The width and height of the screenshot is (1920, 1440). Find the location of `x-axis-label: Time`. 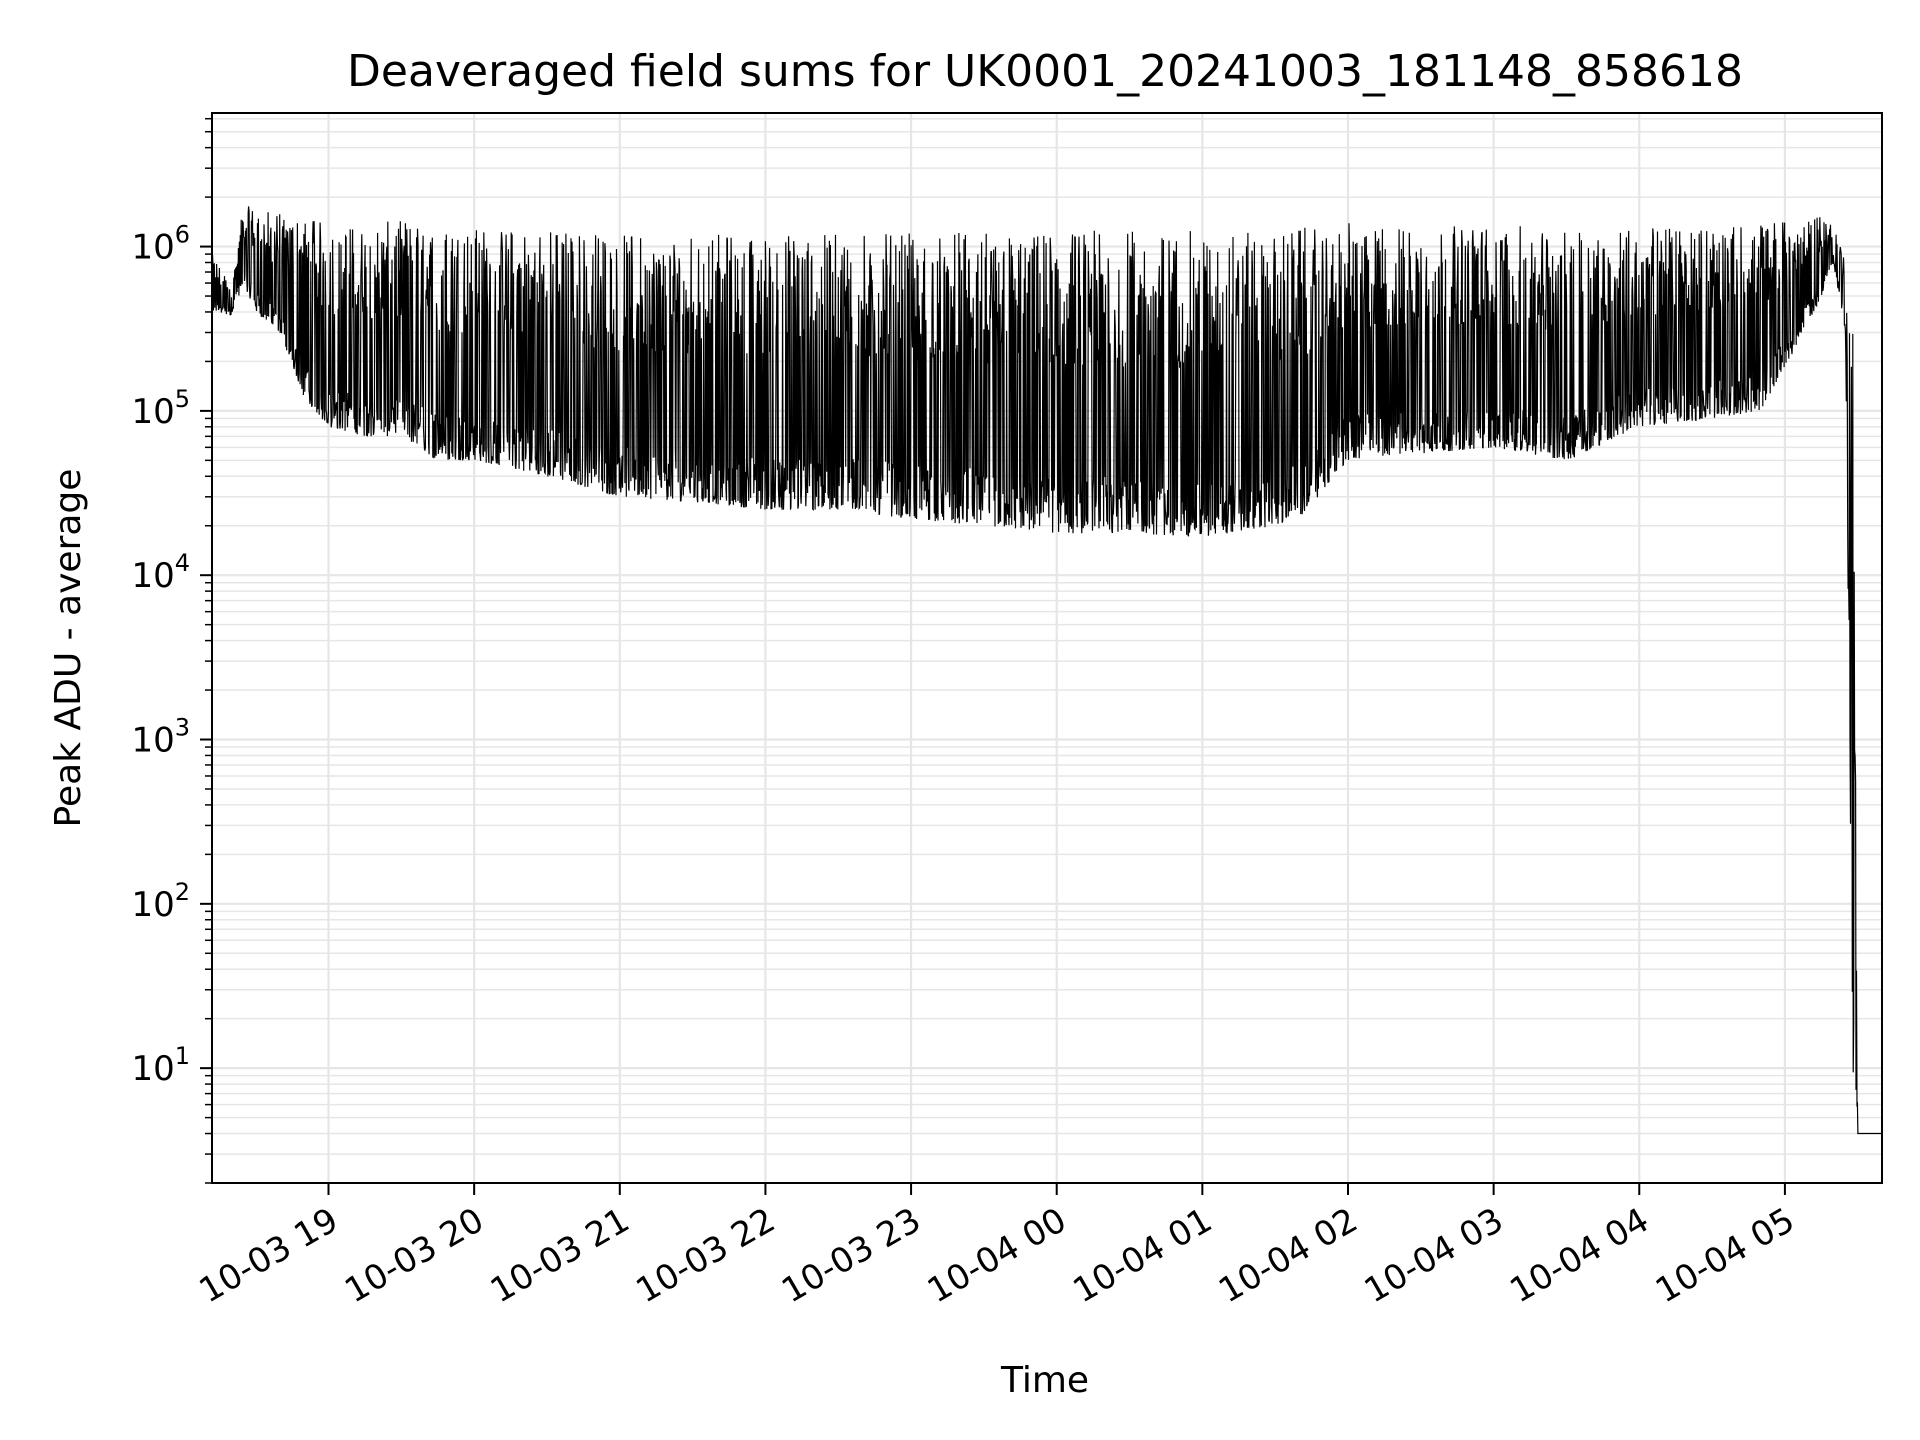

x-axis-label: Time is located at coordinates (1044, 1380).